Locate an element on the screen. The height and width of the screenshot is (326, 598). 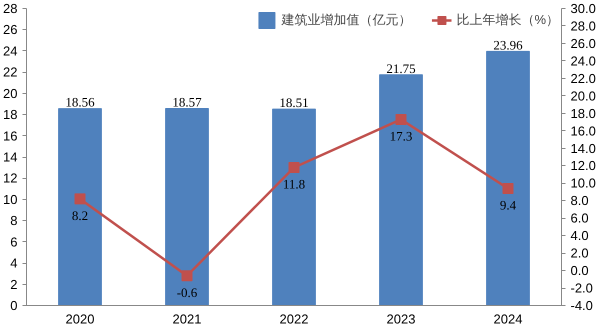
x-tick-label: 2022 is located at coordinates (294, 319).